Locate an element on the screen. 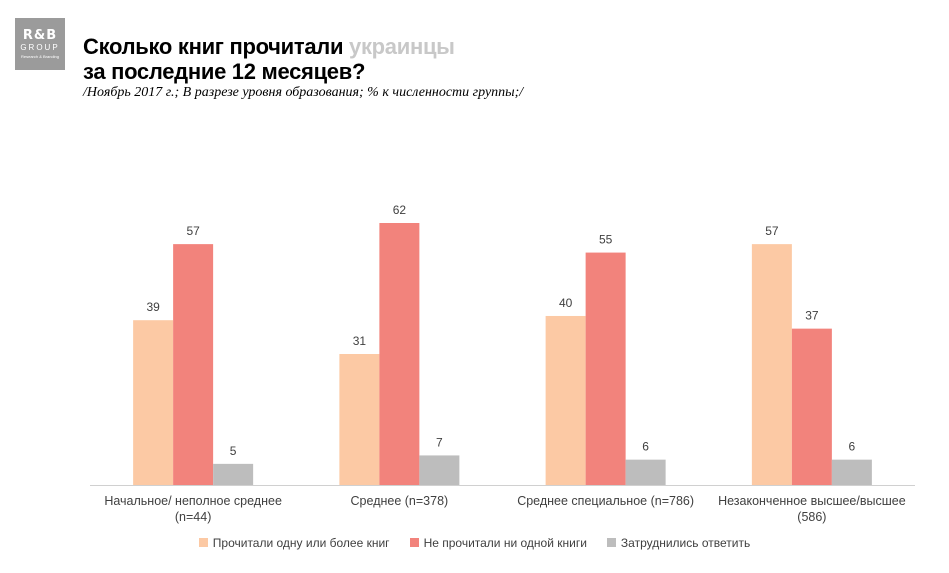 This screenshot has width=949, height=573. title-accent: украинцы is located at coordinates (402, 46).